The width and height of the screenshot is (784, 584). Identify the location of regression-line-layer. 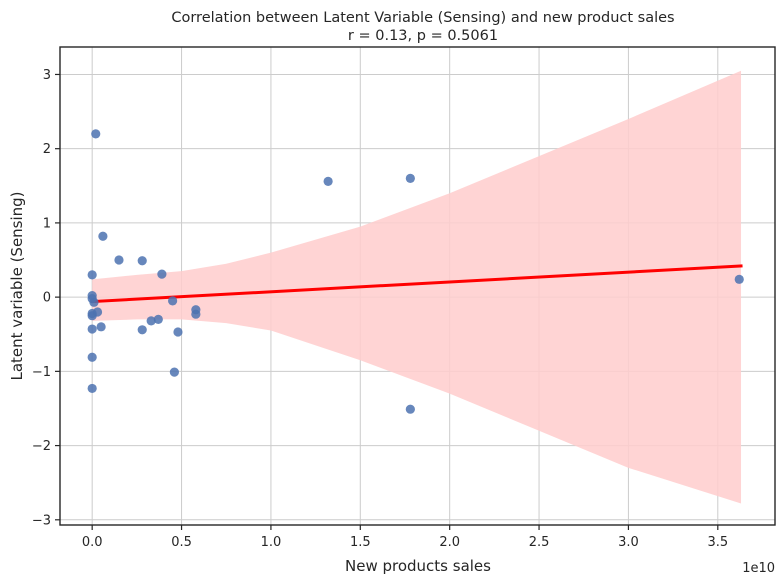
(416, 284).